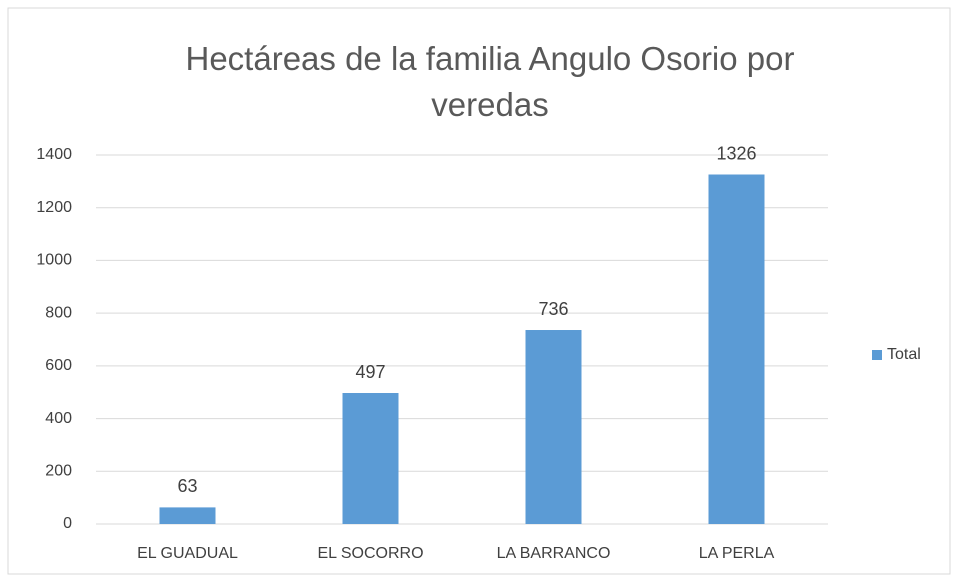 The width and height of the screenshot is (958, 581). What do you see at coordinates (904, 354) in the screenshot?
I see `legend-label: Total` at bounding box center [904, 354].